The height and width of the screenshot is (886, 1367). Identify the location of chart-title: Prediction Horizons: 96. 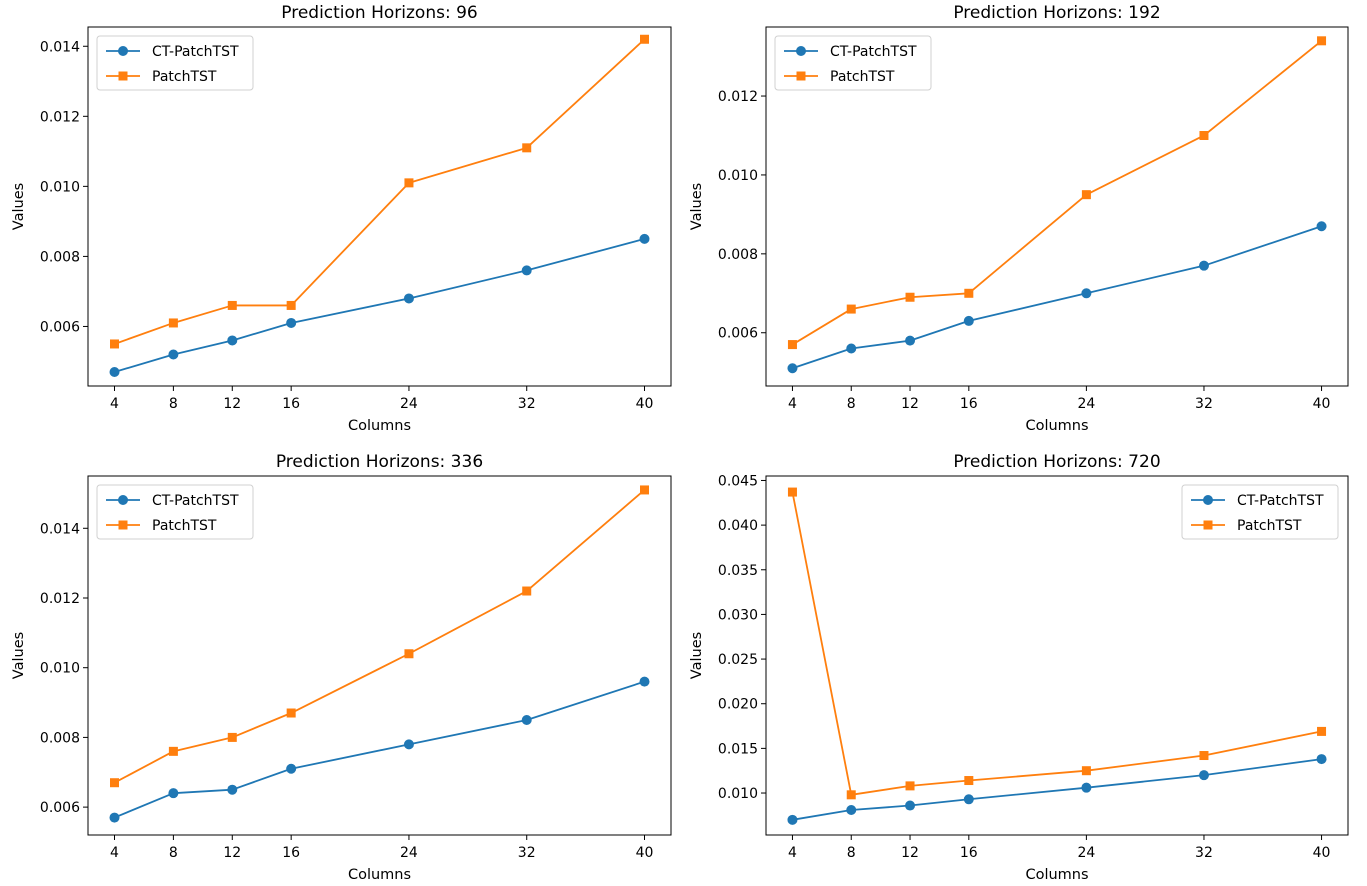
(379, 13).